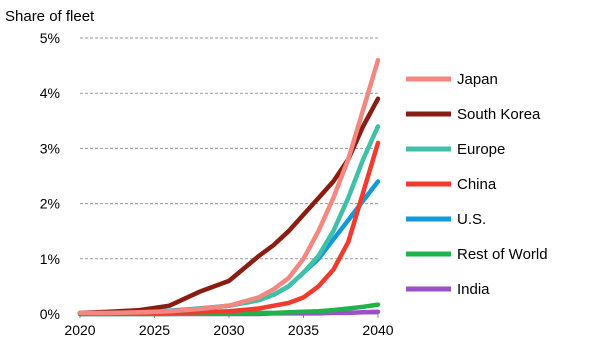  Describe the element at coordinates (477, 79) in the screenshot. I see `legend-label-japan: Japan` at that location.